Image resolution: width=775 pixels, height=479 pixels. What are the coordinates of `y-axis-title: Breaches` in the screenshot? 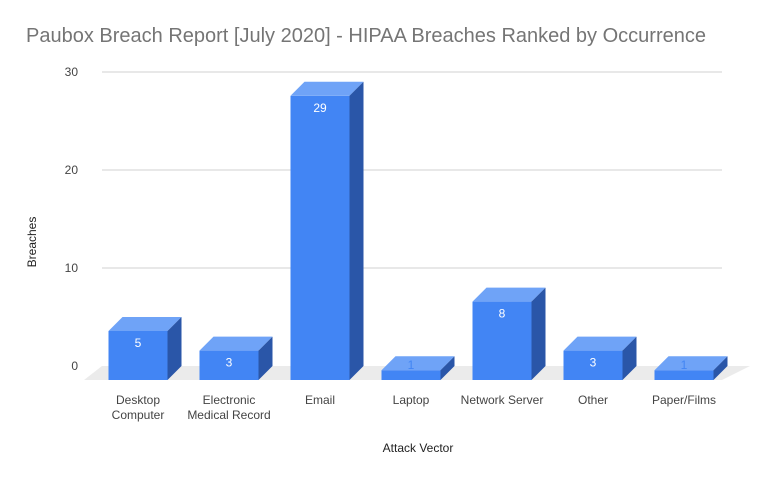 It's located at (32, 242).